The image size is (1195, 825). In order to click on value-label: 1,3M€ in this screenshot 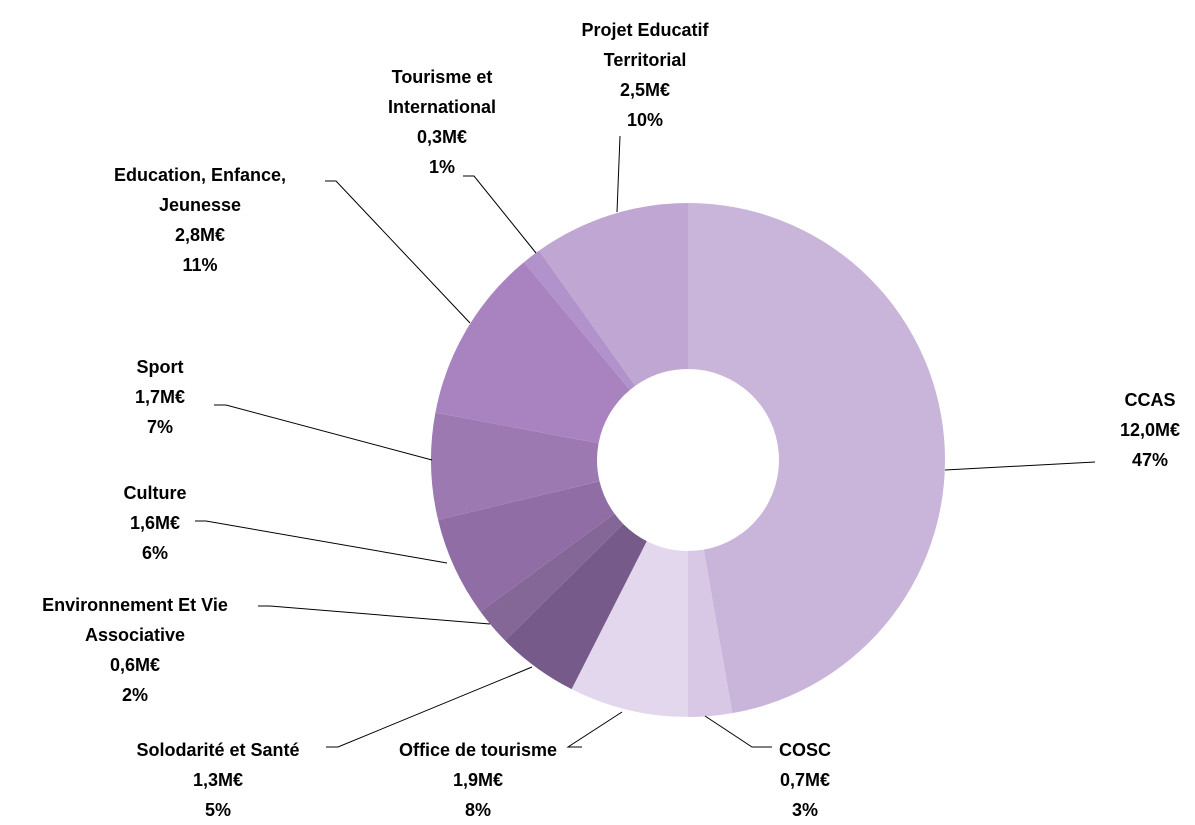, I will do `click(218, 780)`.